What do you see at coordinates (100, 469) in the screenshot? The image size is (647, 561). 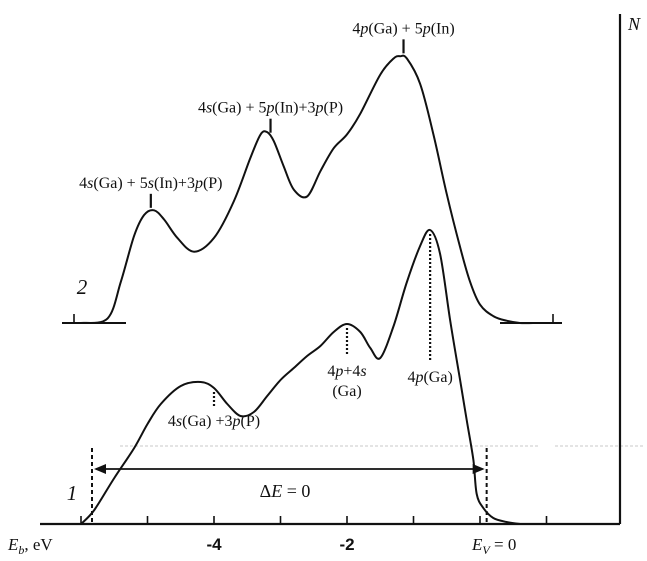 I see `delta-arrow-left-head` at bounding box center [100, 469].